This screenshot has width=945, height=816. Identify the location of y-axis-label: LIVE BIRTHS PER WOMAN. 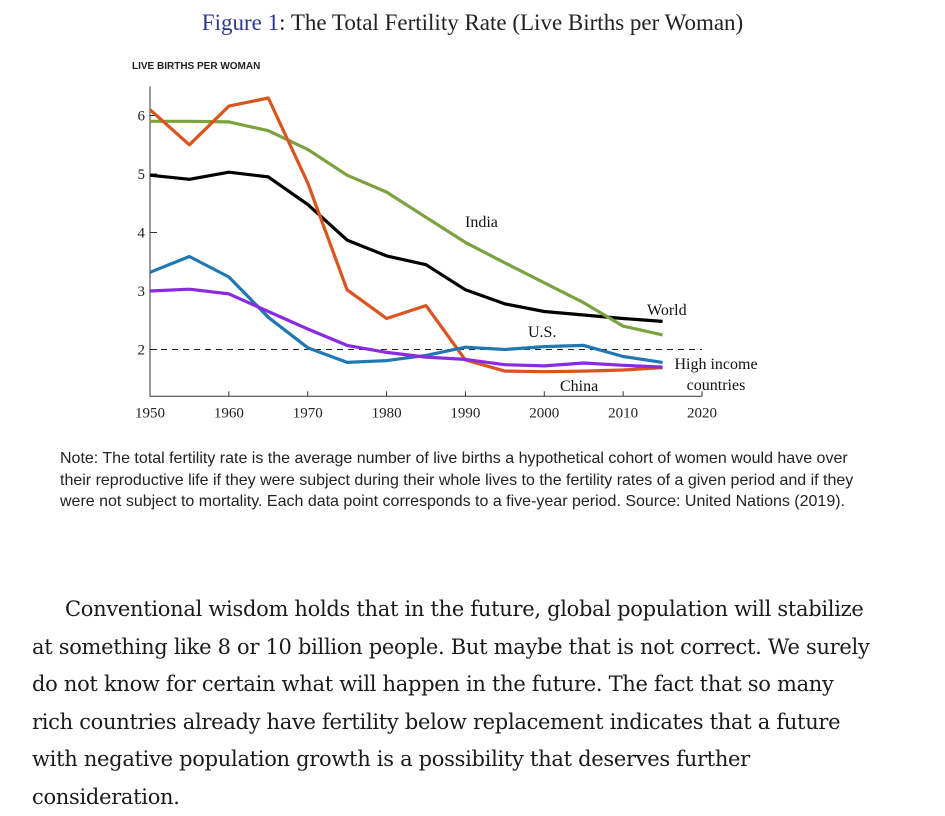
(196, 66).